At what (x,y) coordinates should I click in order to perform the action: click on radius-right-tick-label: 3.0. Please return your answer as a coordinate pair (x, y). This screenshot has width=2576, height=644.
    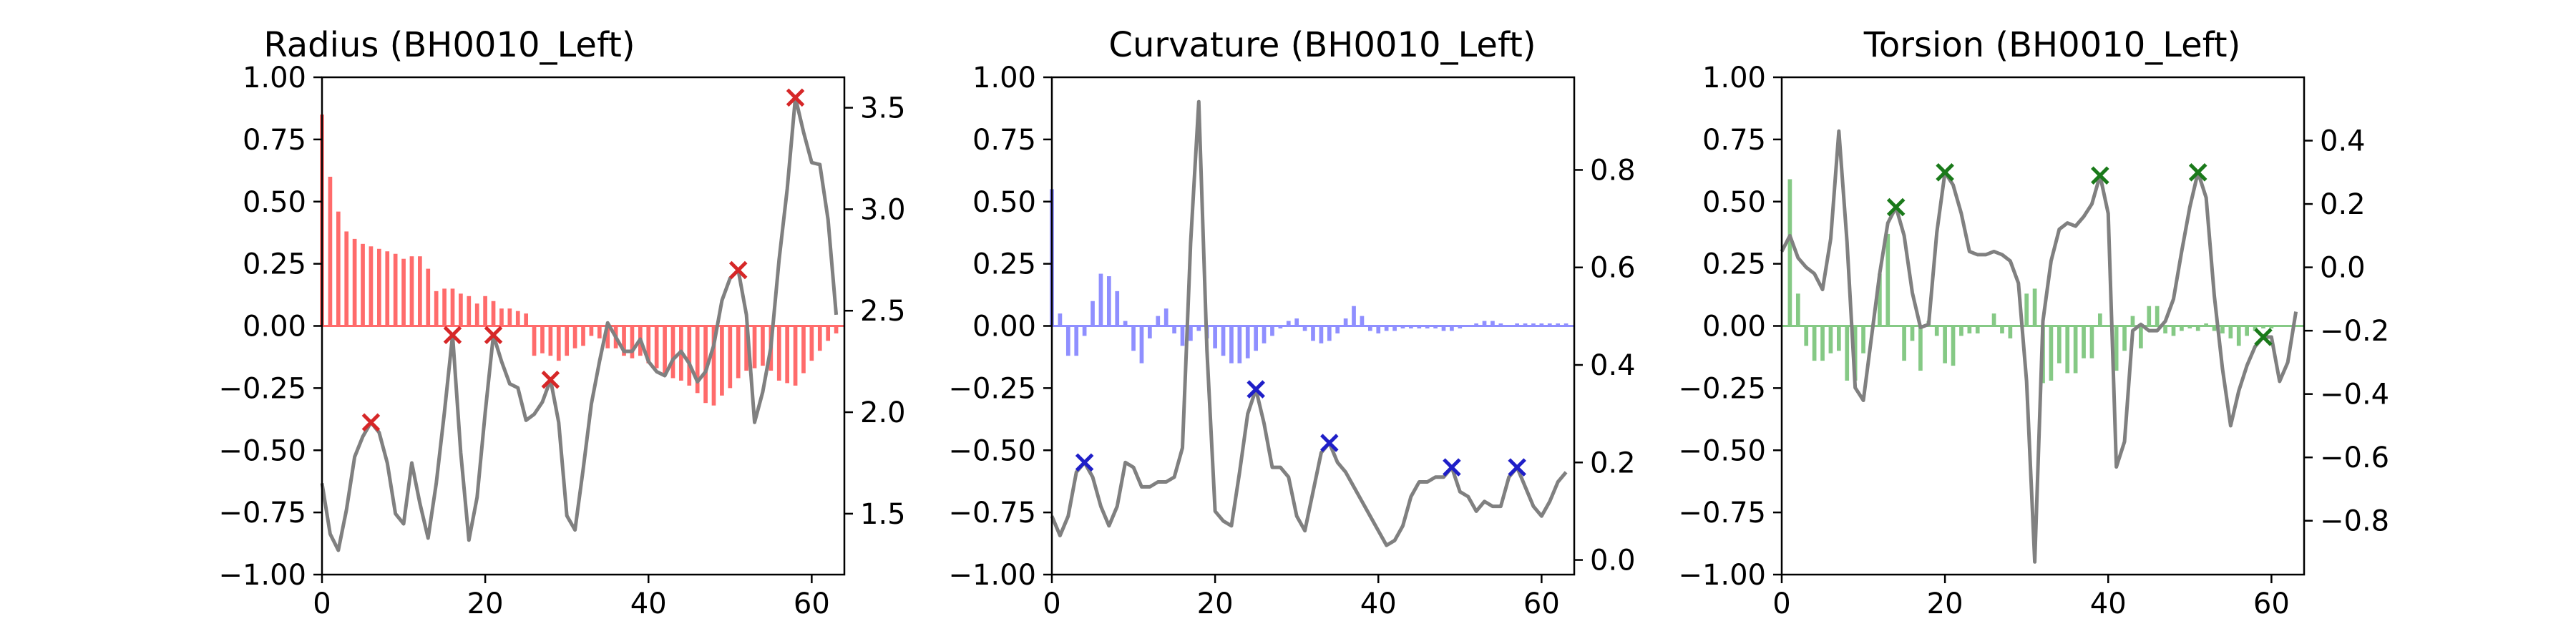
    Looking at the image, I should click on (883, 209).